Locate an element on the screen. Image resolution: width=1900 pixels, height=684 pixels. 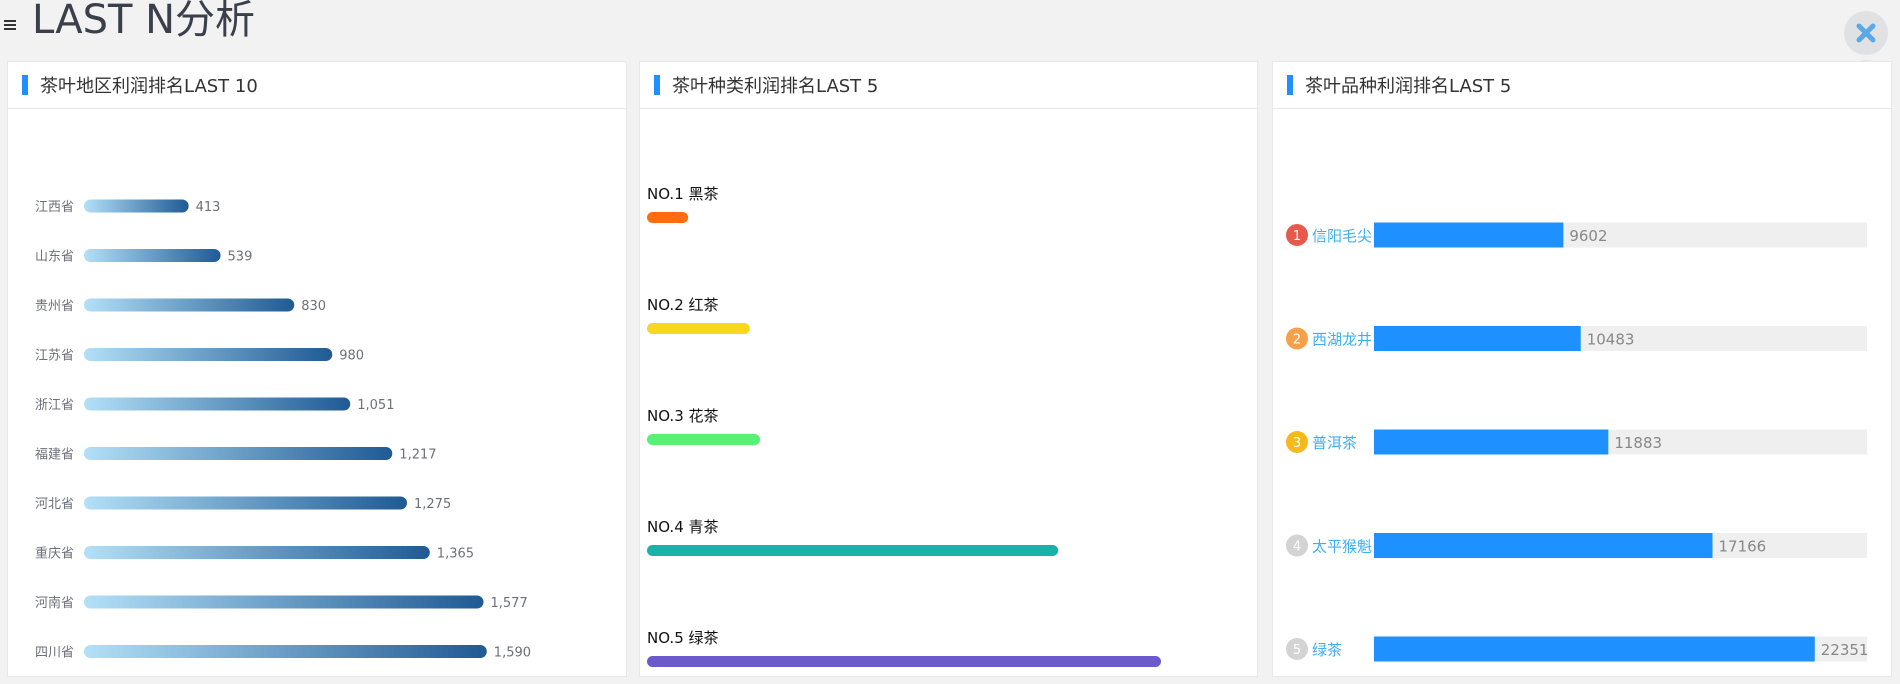
category-label: NO.1 黑茶 is located at coordinates (683, 194).